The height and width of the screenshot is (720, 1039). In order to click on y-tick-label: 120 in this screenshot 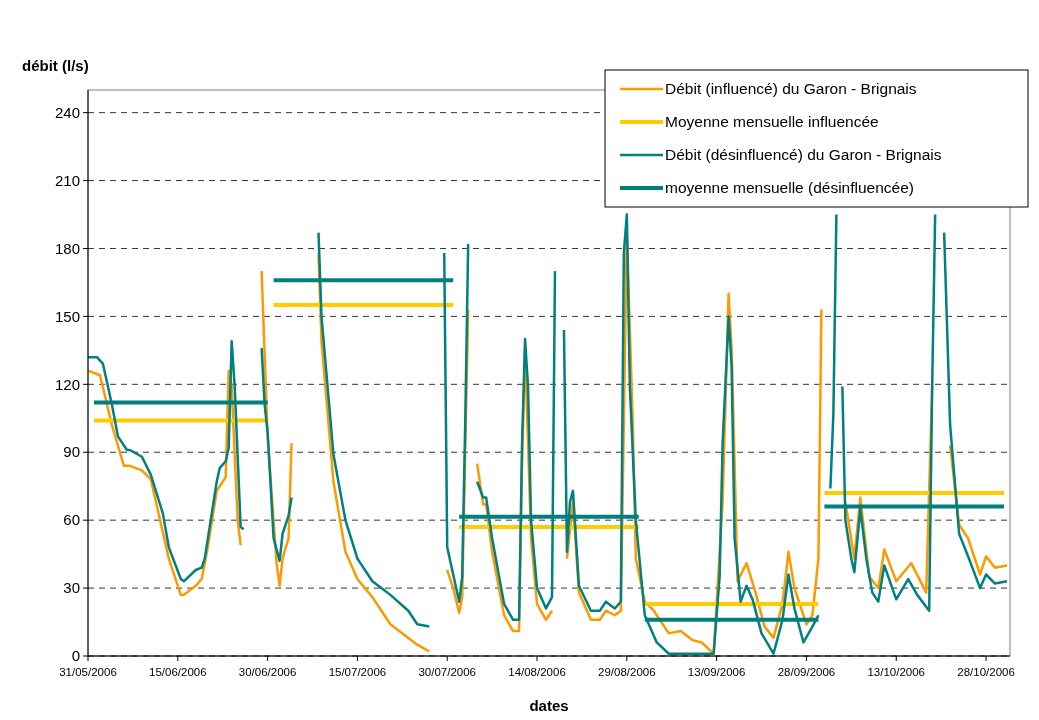, I will do `click(67, 384)`.